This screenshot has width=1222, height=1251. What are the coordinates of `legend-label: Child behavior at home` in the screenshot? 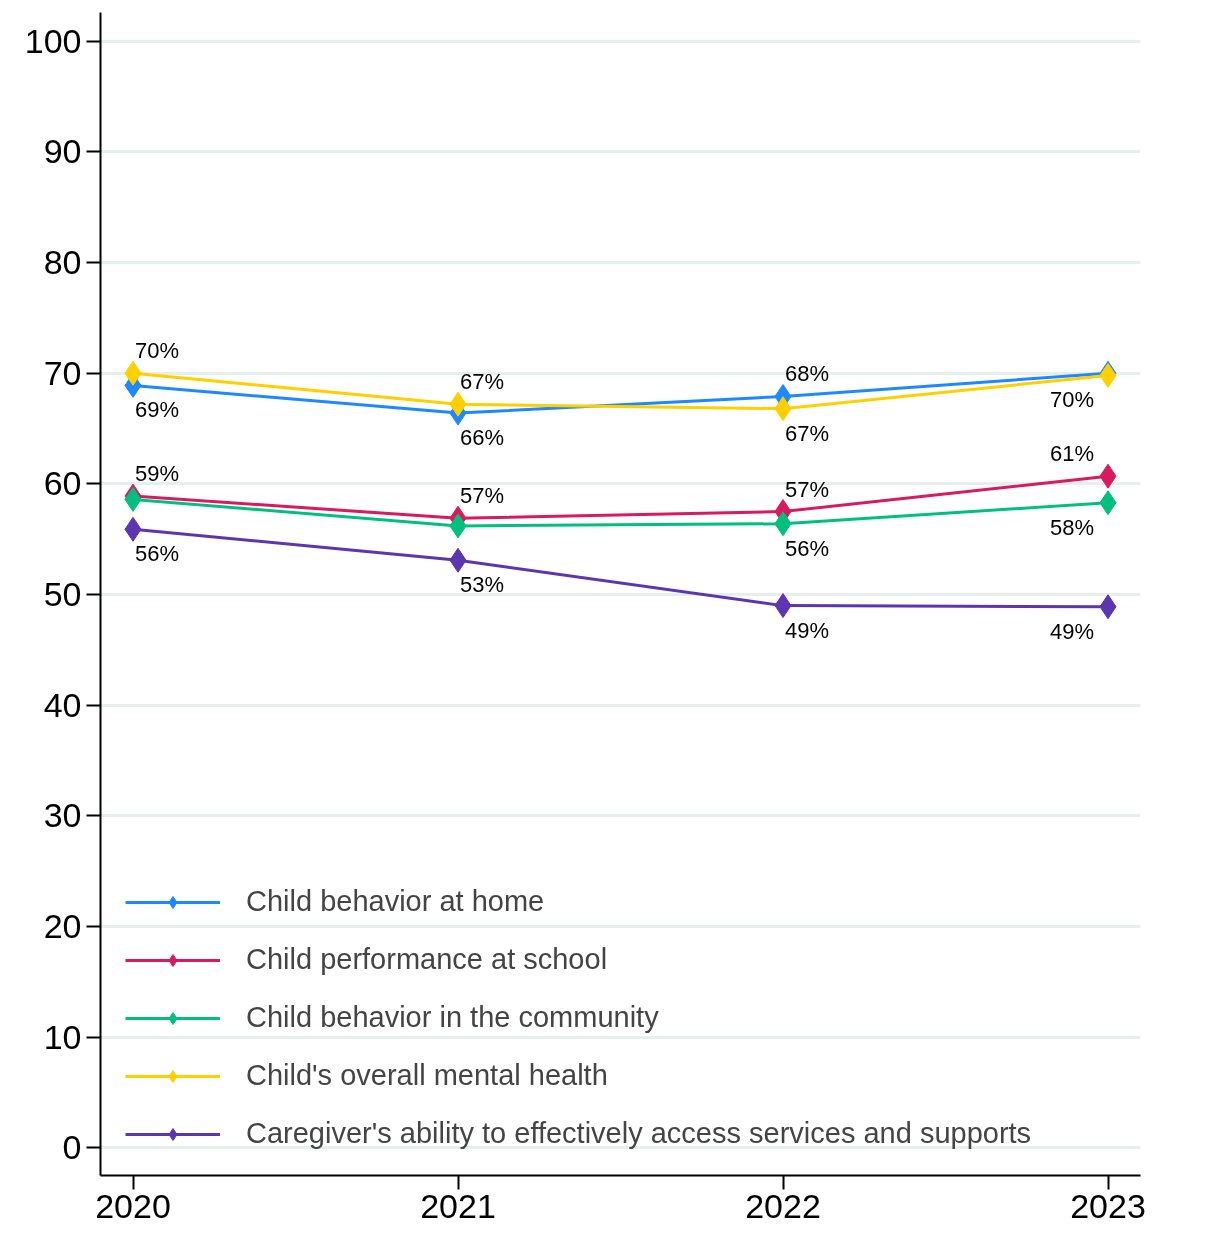 It's located at (395, 901).